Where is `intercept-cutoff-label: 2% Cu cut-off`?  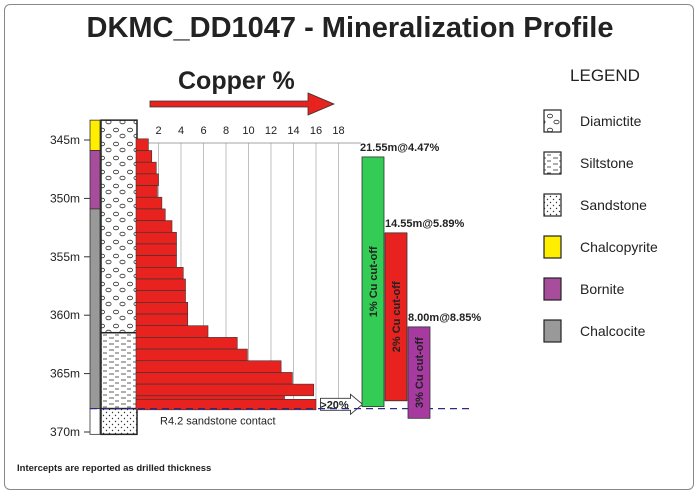 intercept-cutoff-label: 2% Cu cut-off is located at coordinates (397, 316).